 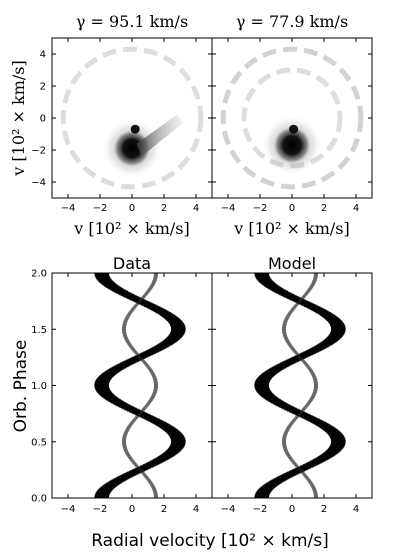 I want to click on map-xtick-label: 0, so click(x=132, y=208).